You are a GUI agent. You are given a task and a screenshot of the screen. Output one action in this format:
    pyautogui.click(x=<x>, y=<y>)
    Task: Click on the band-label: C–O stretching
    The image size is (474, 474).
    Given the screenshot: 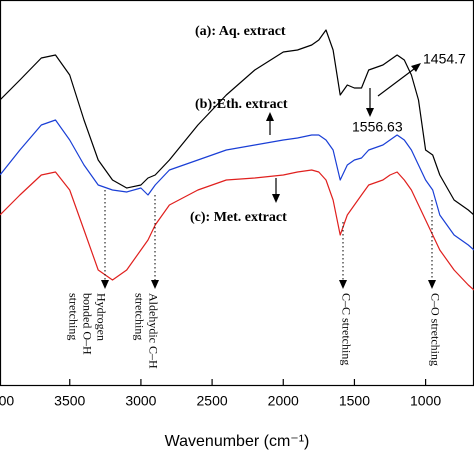 What is the action you would take?
    pyautogui.click(x=435, y=329)
    